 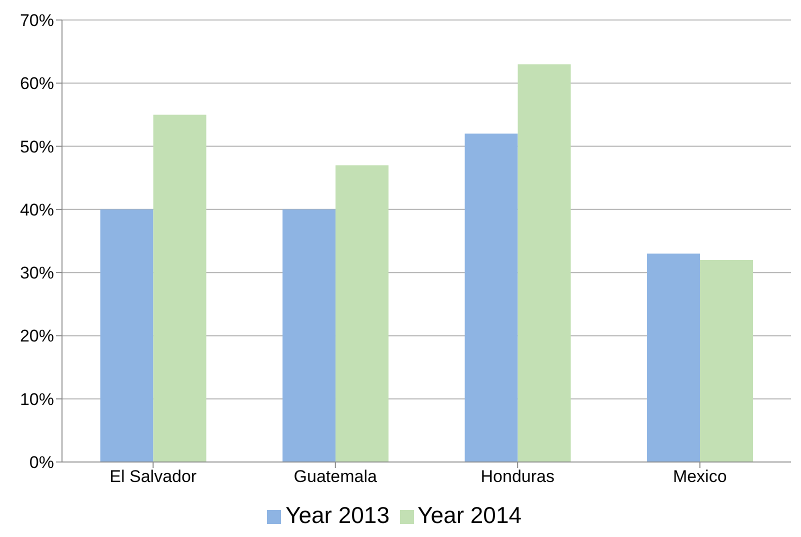 I want to click on x-tick-label: Honduras, so click(x=517, y=476).